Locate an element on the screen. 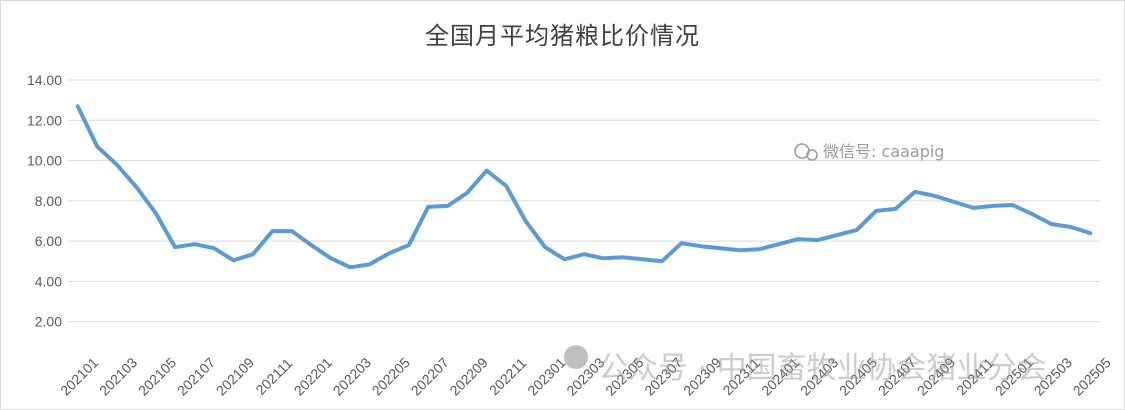 This screenshot has width=1125, height=410. x-tick-label: 202103 is located at coordinates (118, 376).